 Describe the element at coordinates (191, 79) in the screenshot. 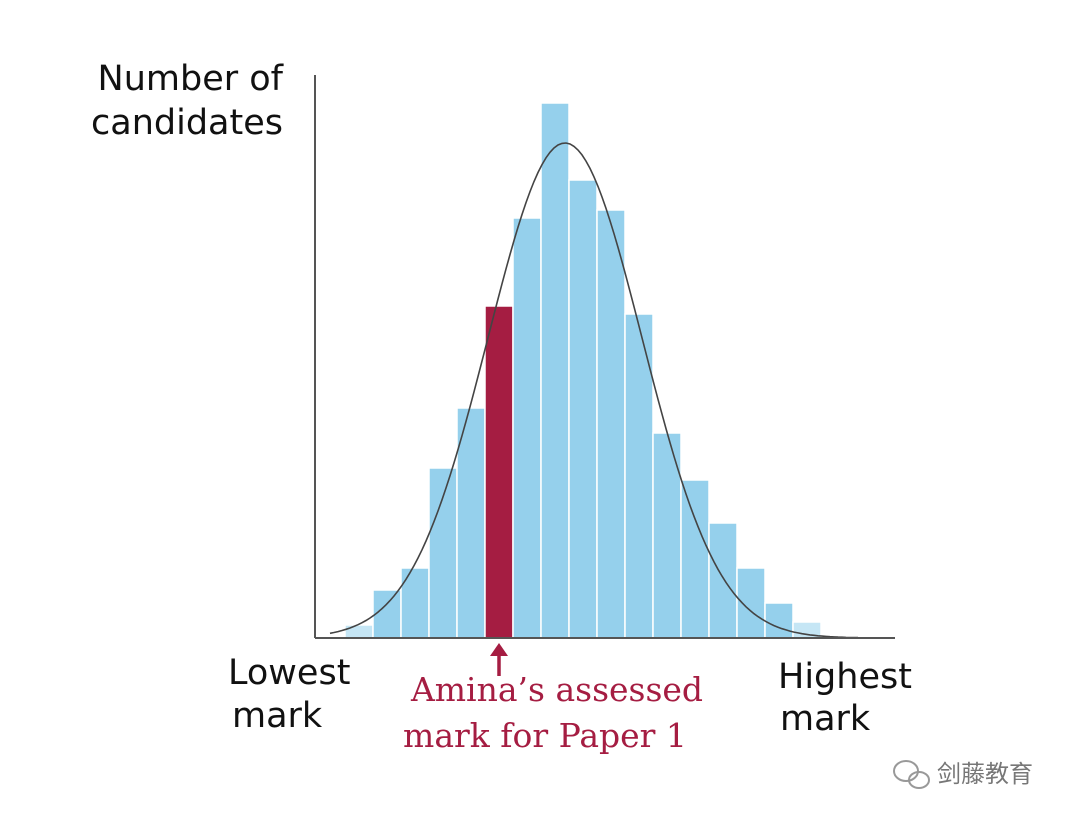

I see `y-label: Number of` at that location.